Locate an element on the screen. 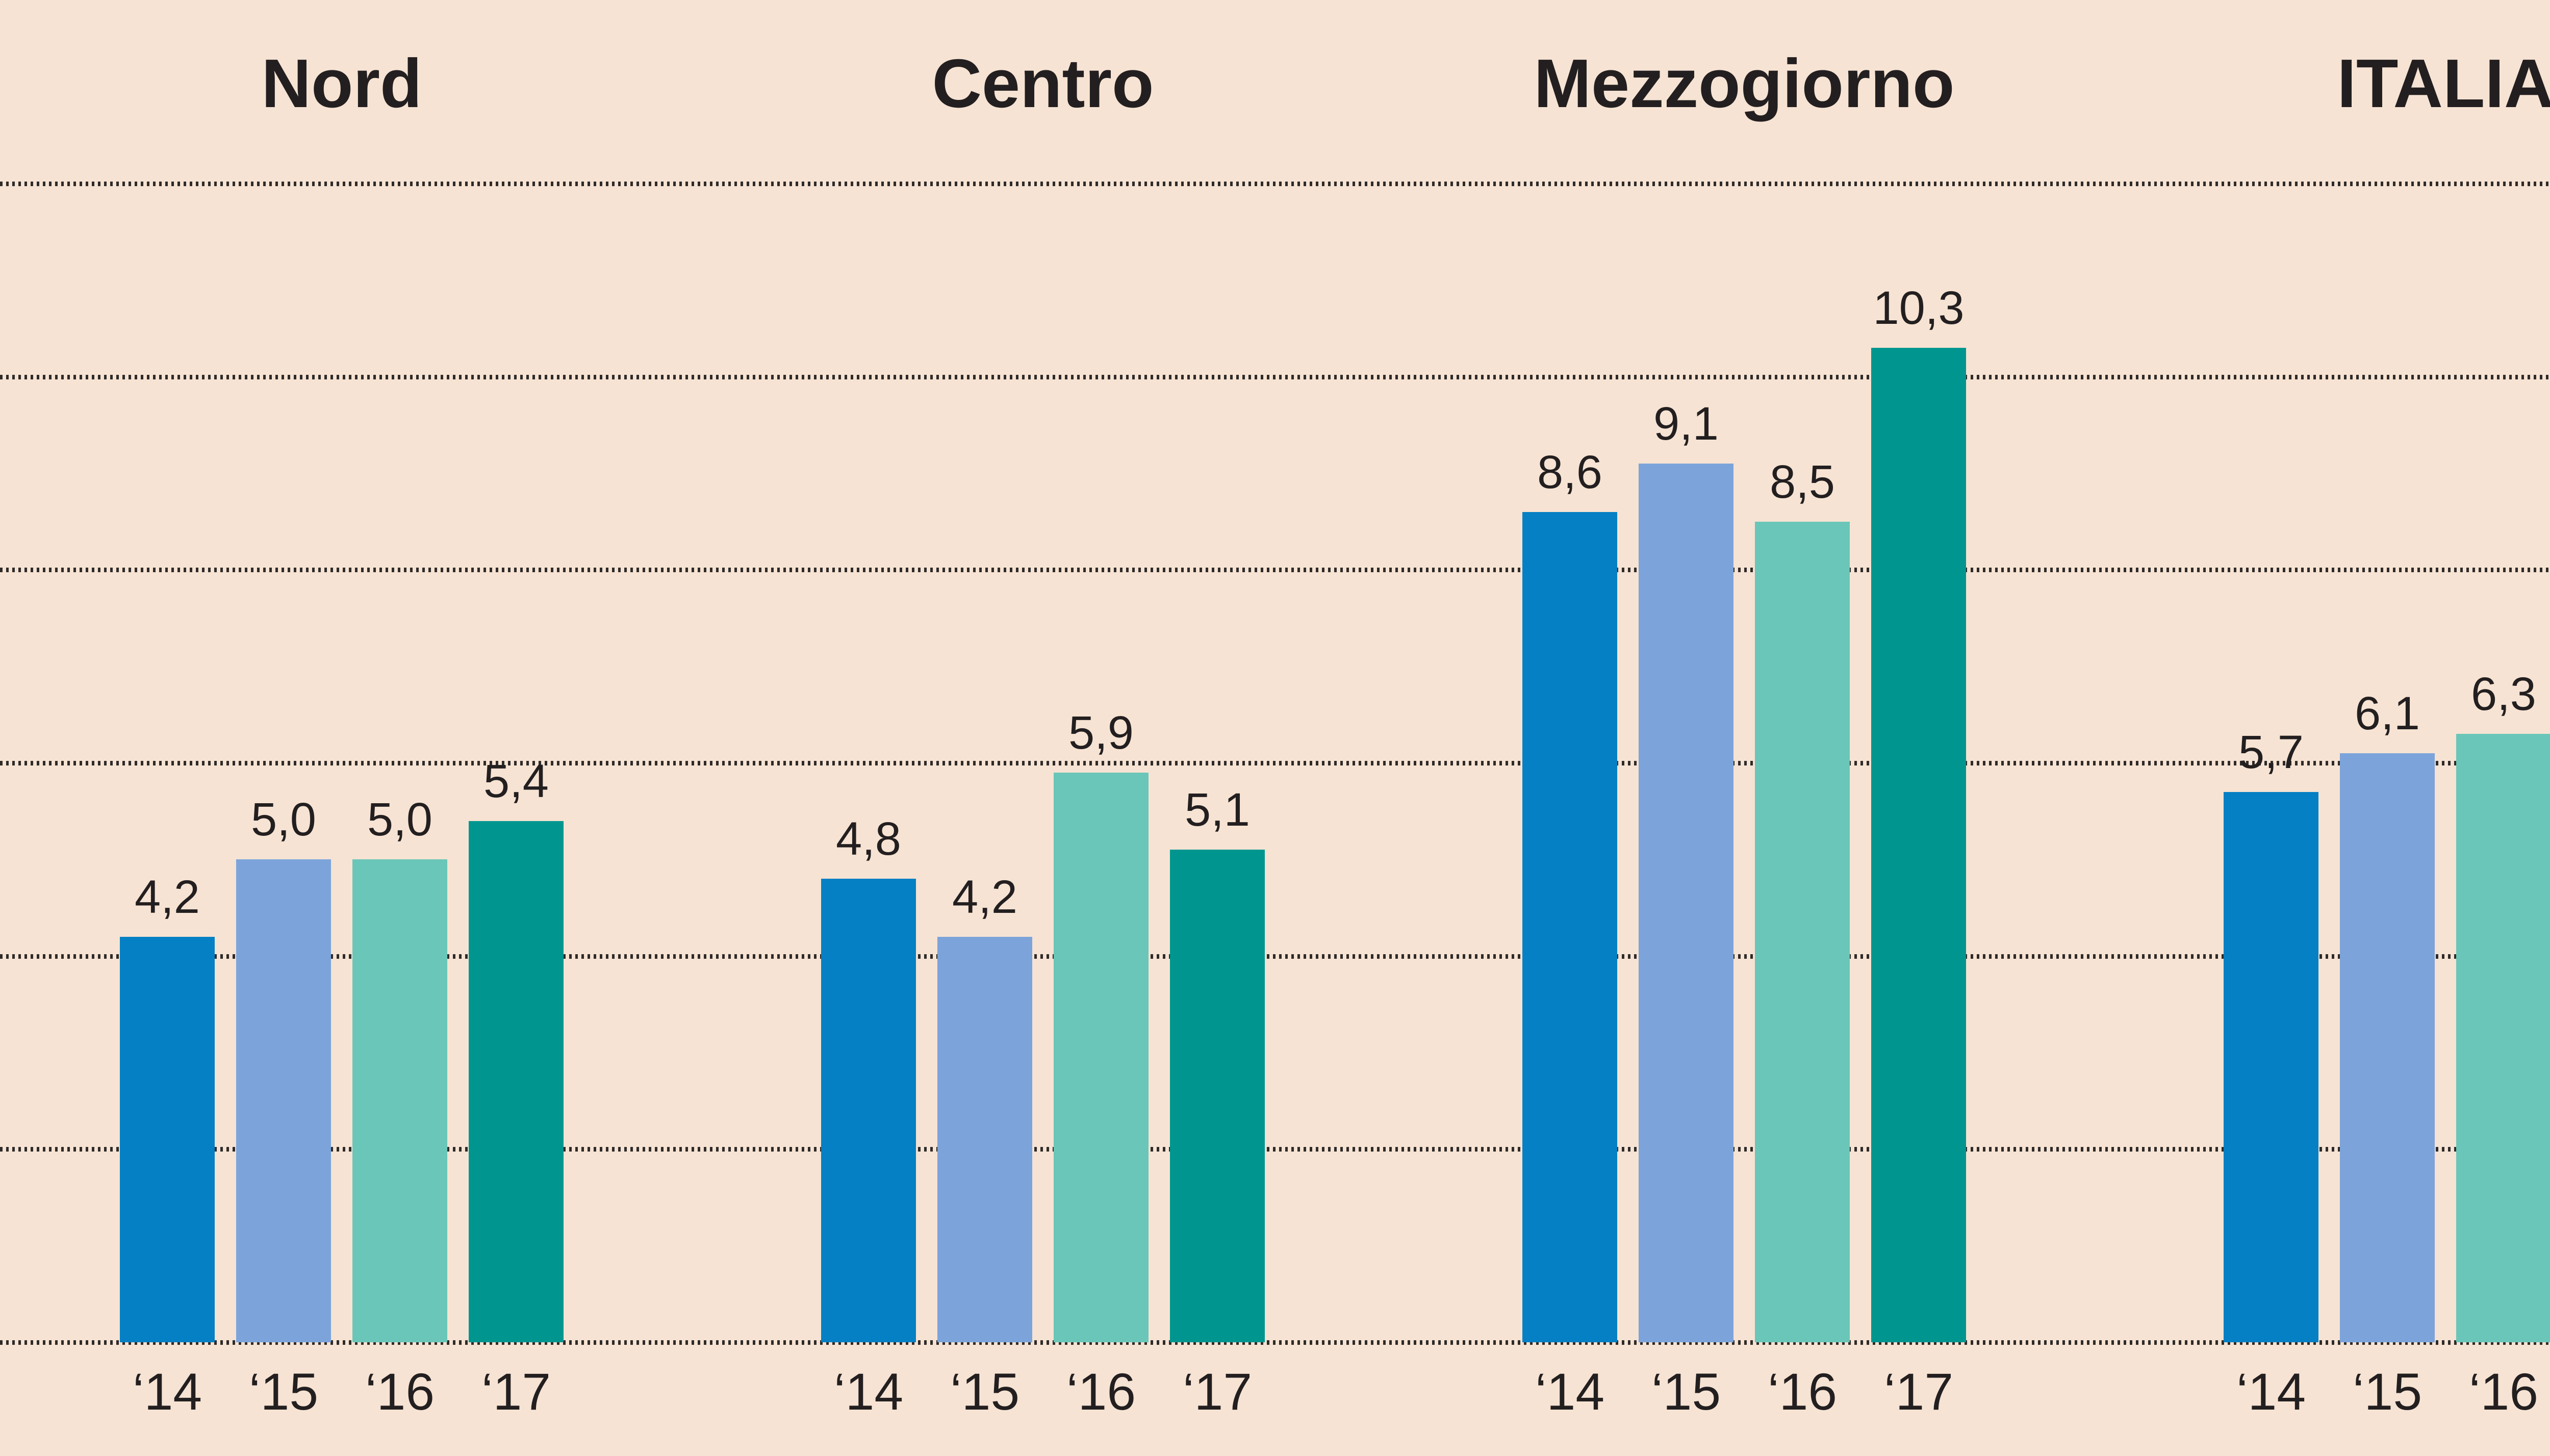 This screenshot has width=2550, height=1456. bar-column: 5,4 ‘17 is located at coordinates (516, 801).